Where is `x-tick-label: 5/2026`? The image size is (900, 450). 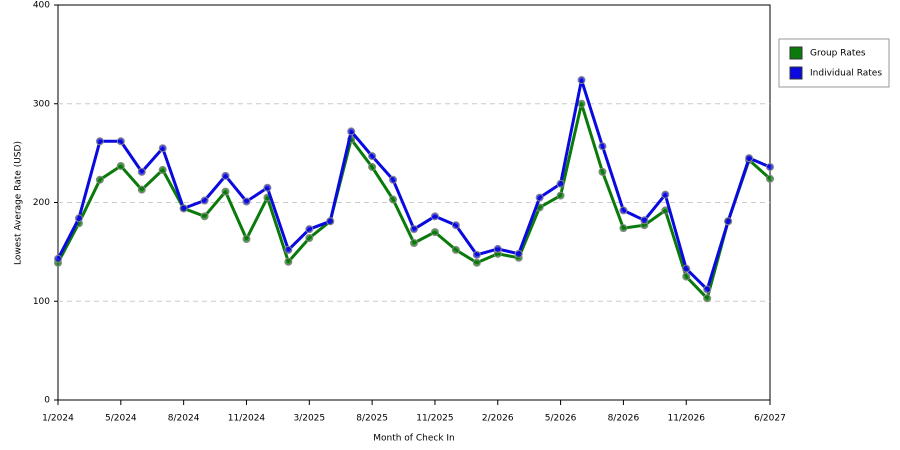
x-tick-label: 5/2026 is located at coordinates (561, 419).